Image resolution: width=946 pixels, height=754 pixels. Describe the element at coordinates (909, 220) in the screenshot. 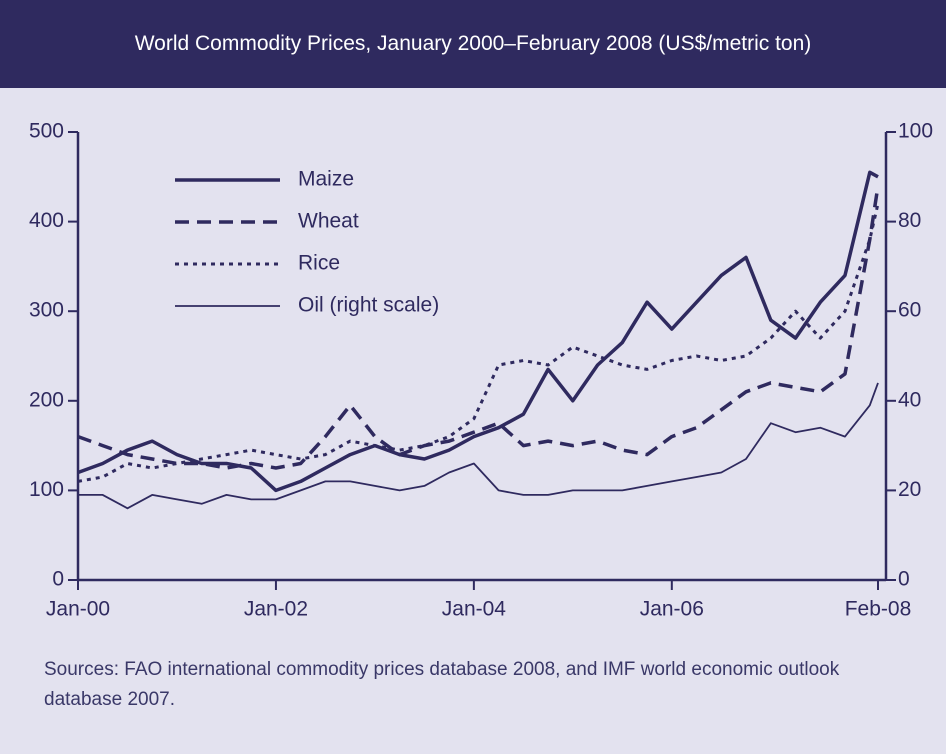

I see `y2-tick-label: 80` at that location.